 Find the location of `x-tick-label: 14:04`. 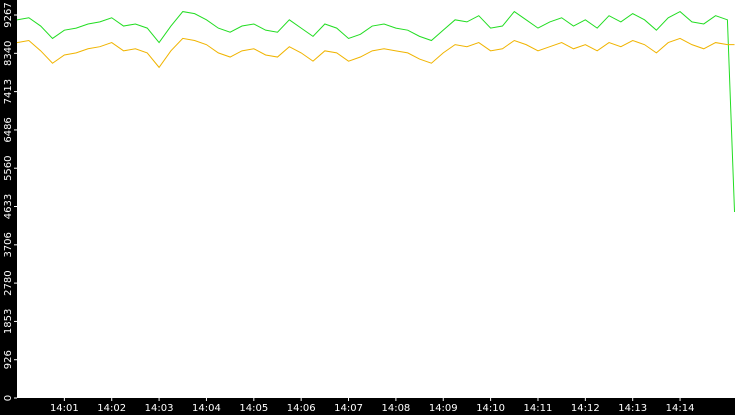

x-tick-label: 14:04 is located at coordinates (206, 408).